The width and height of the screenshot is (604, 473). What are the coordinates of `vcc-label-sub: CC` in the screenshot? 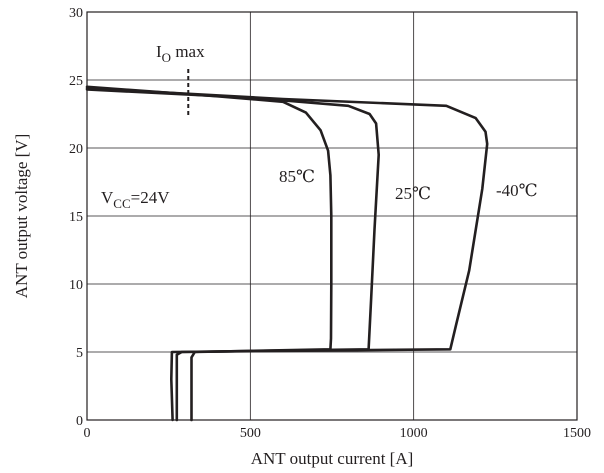 It's located at (121, 203).